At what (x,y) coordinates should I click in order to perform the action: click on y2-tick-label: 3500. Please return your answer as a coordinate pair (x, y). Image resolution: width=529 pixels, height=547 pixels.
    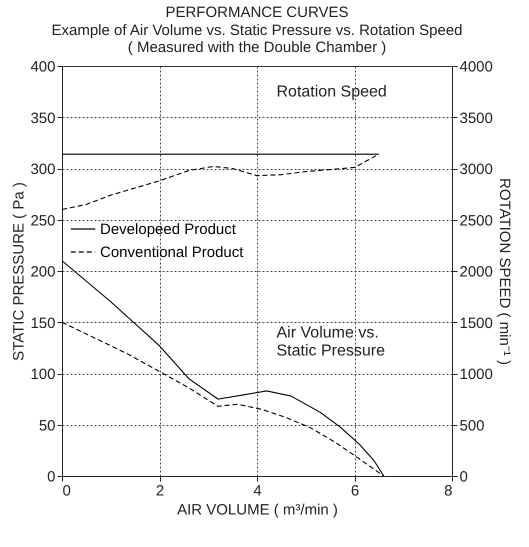
    Looking at the image, I should click on (476, 118).